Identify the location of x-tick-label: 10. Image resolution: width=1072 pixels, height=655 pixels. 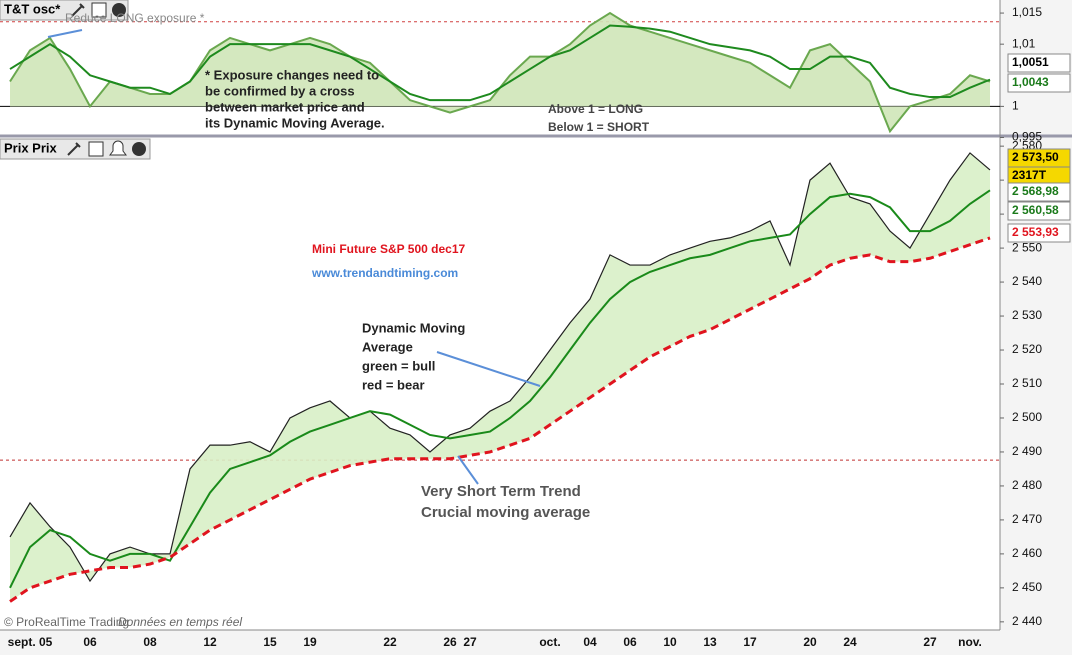
(670, 642).